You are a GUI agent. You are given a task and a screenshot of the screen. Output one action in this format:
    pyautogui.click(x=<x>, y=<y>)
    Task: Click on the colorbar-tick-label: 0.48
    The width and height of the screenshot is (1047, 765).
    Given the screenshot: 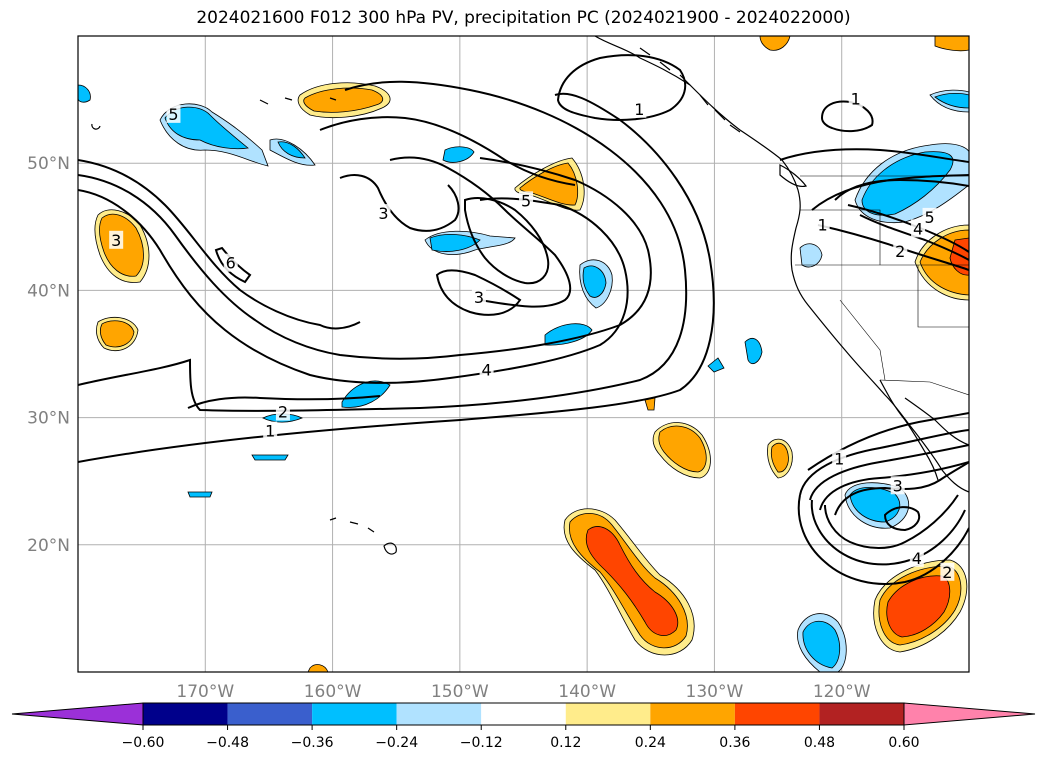 What is the action you would take?
    pyautogui.click(x=819, y=743)
    